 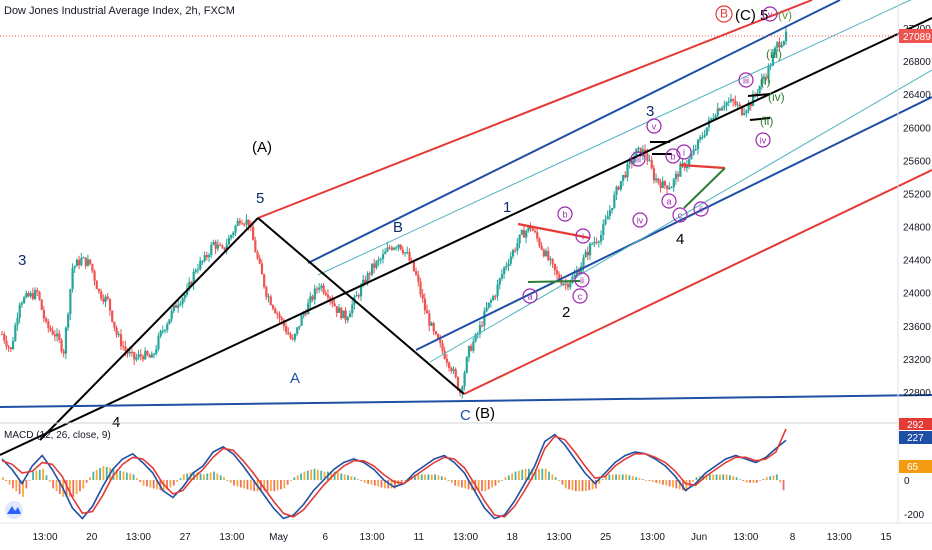 What do you see at coordinates (583, 237) in the screenshot?
I see `wave-label: i` at bounding box center [583, 237].